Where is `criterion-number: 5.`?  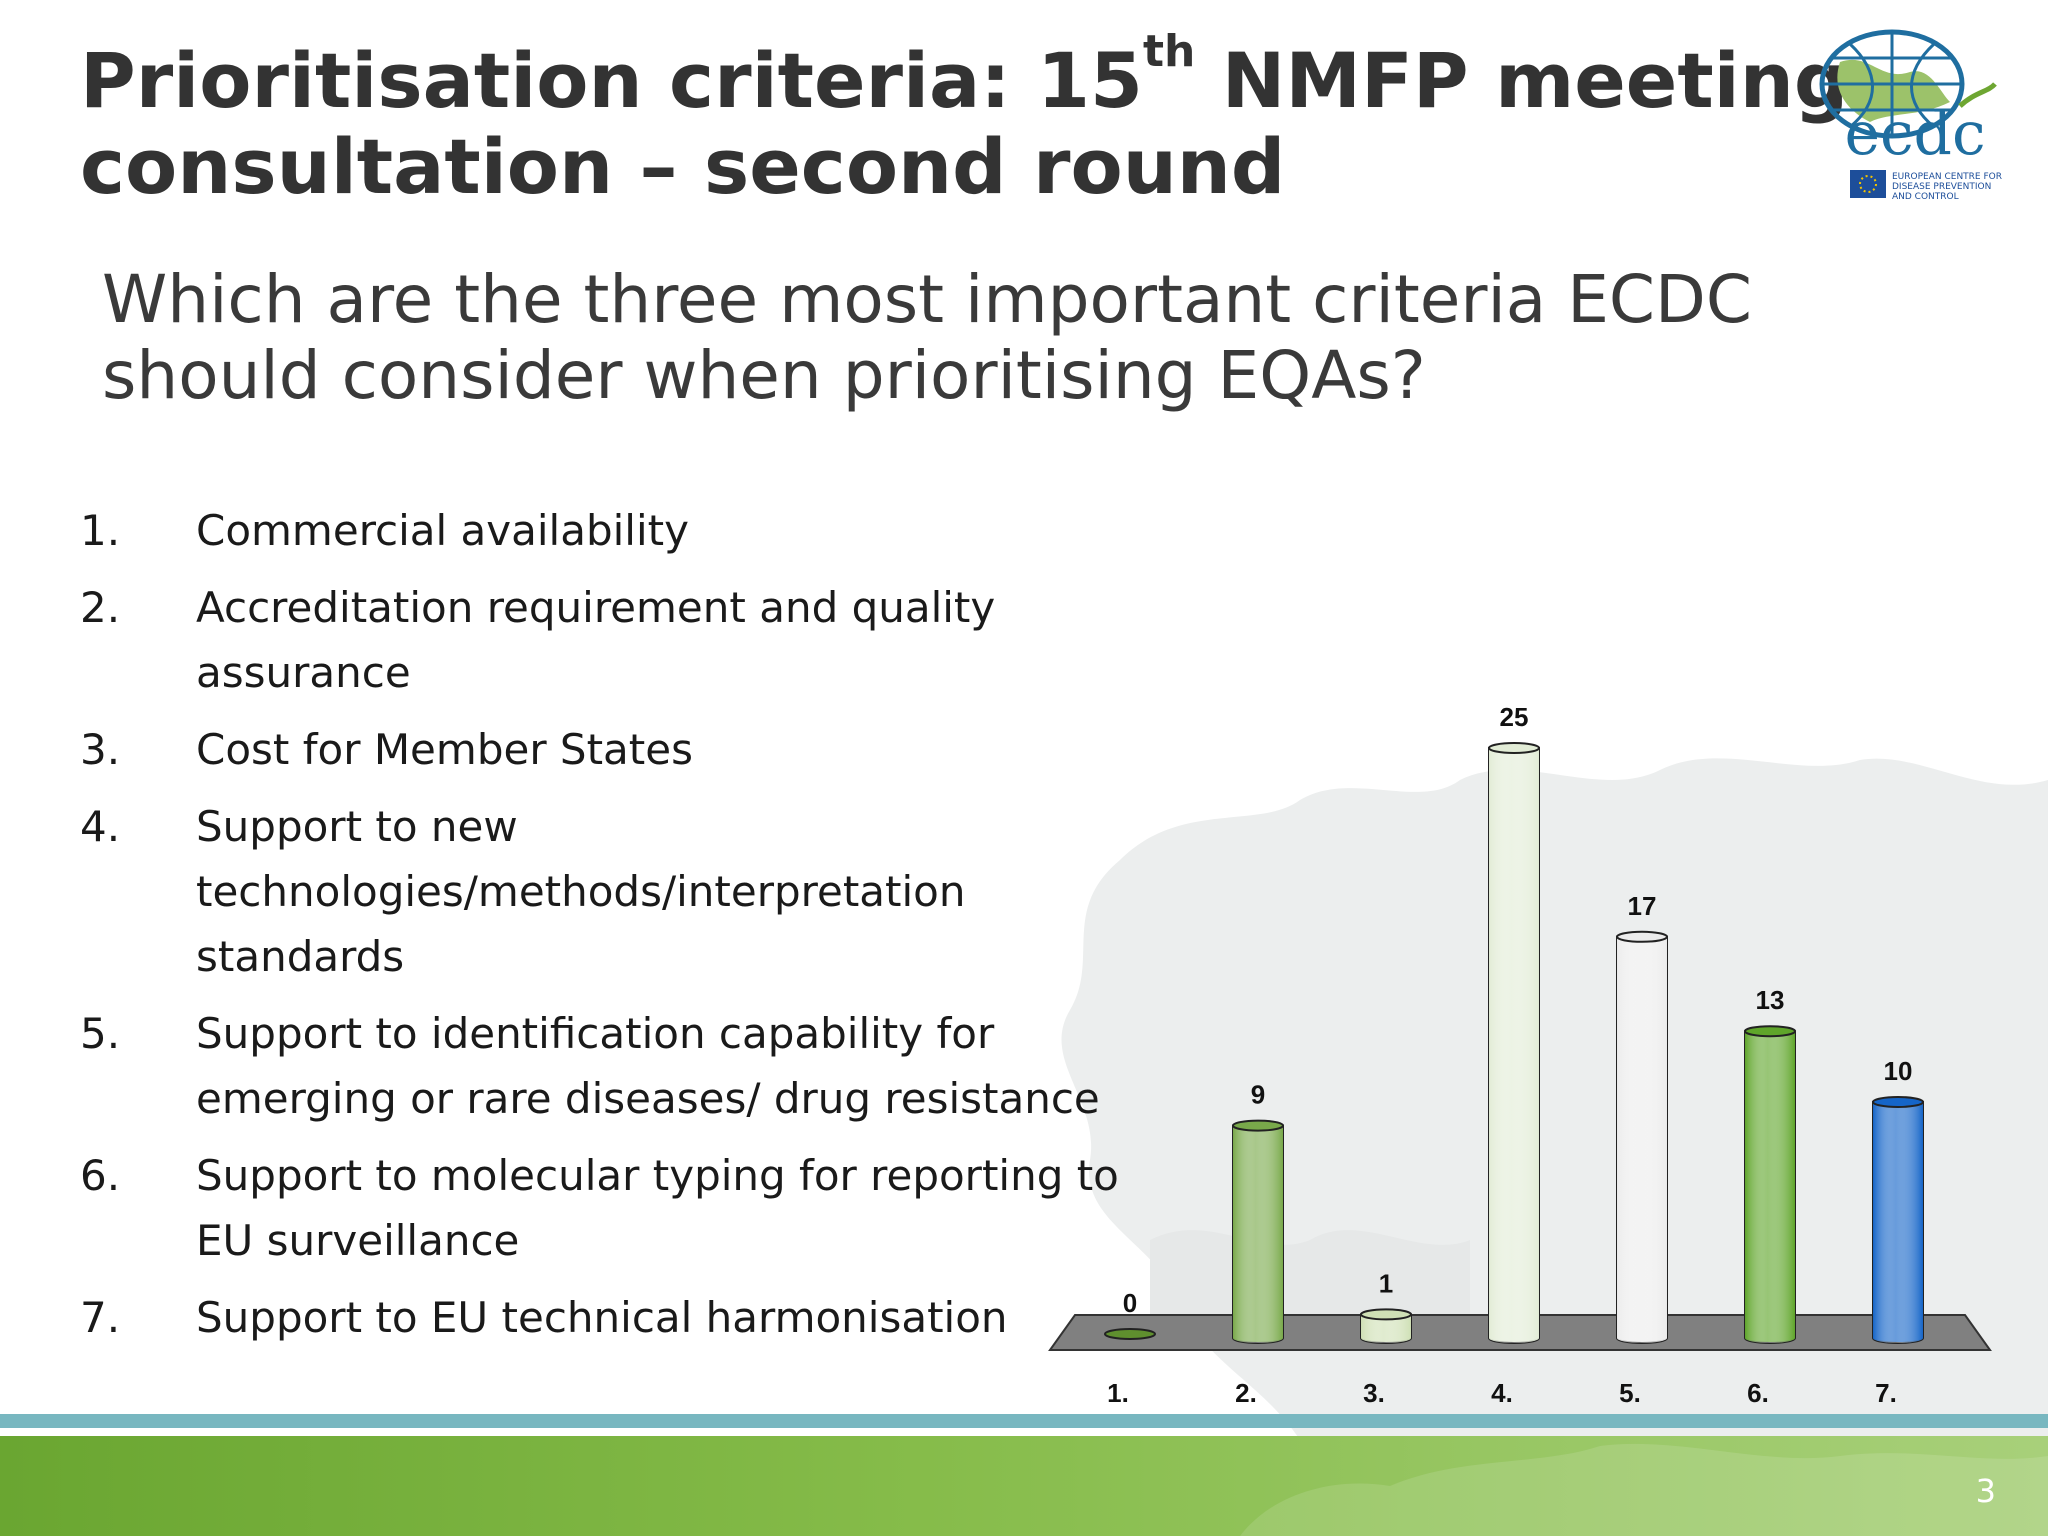
criterion-number: 5. is located at coordinates (100, 1033).